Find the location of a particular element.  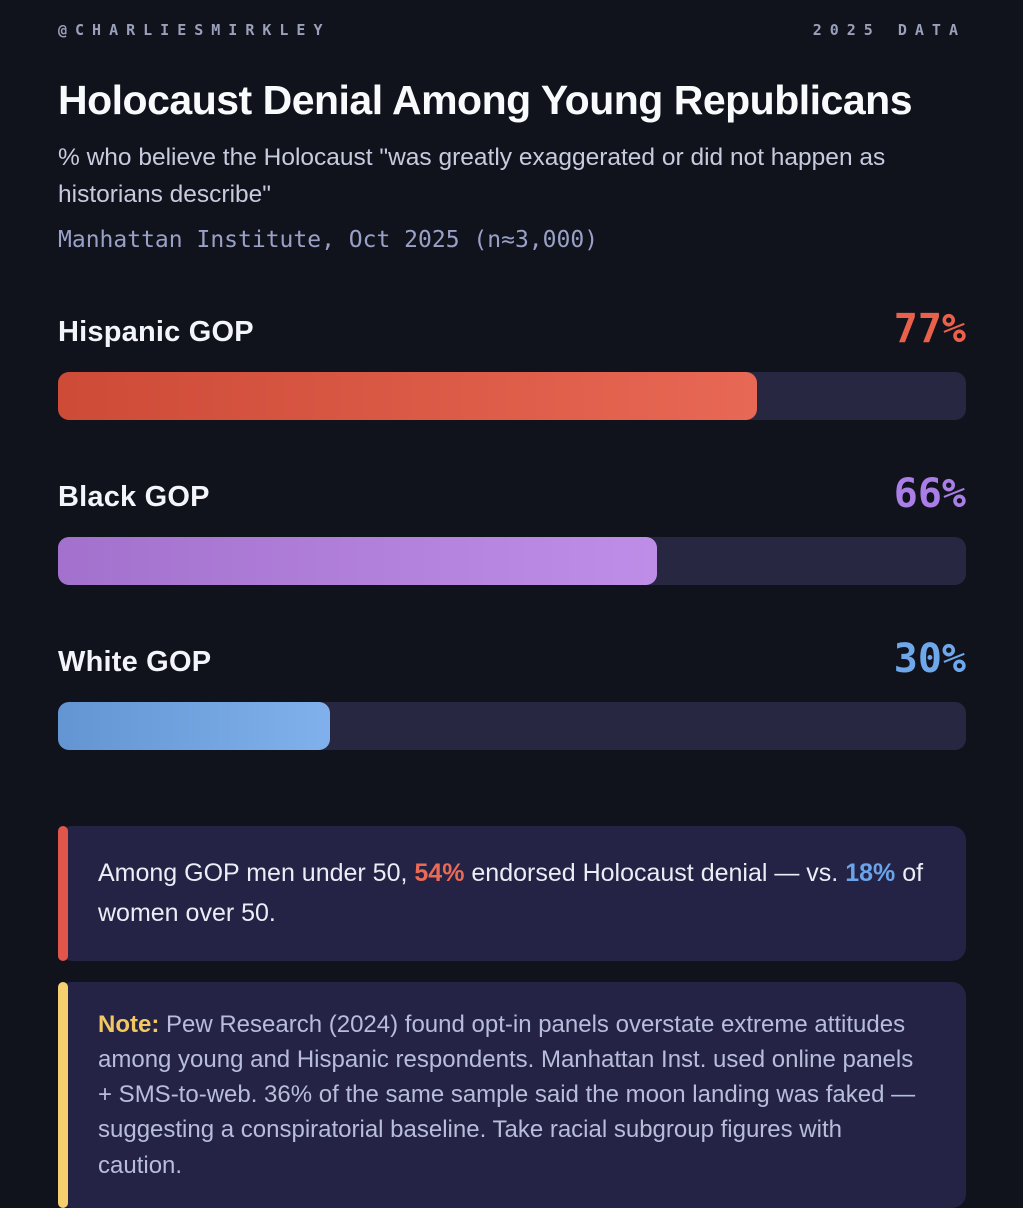

bar-label-row: White GOP 30% is located at coordinates (512, 659).